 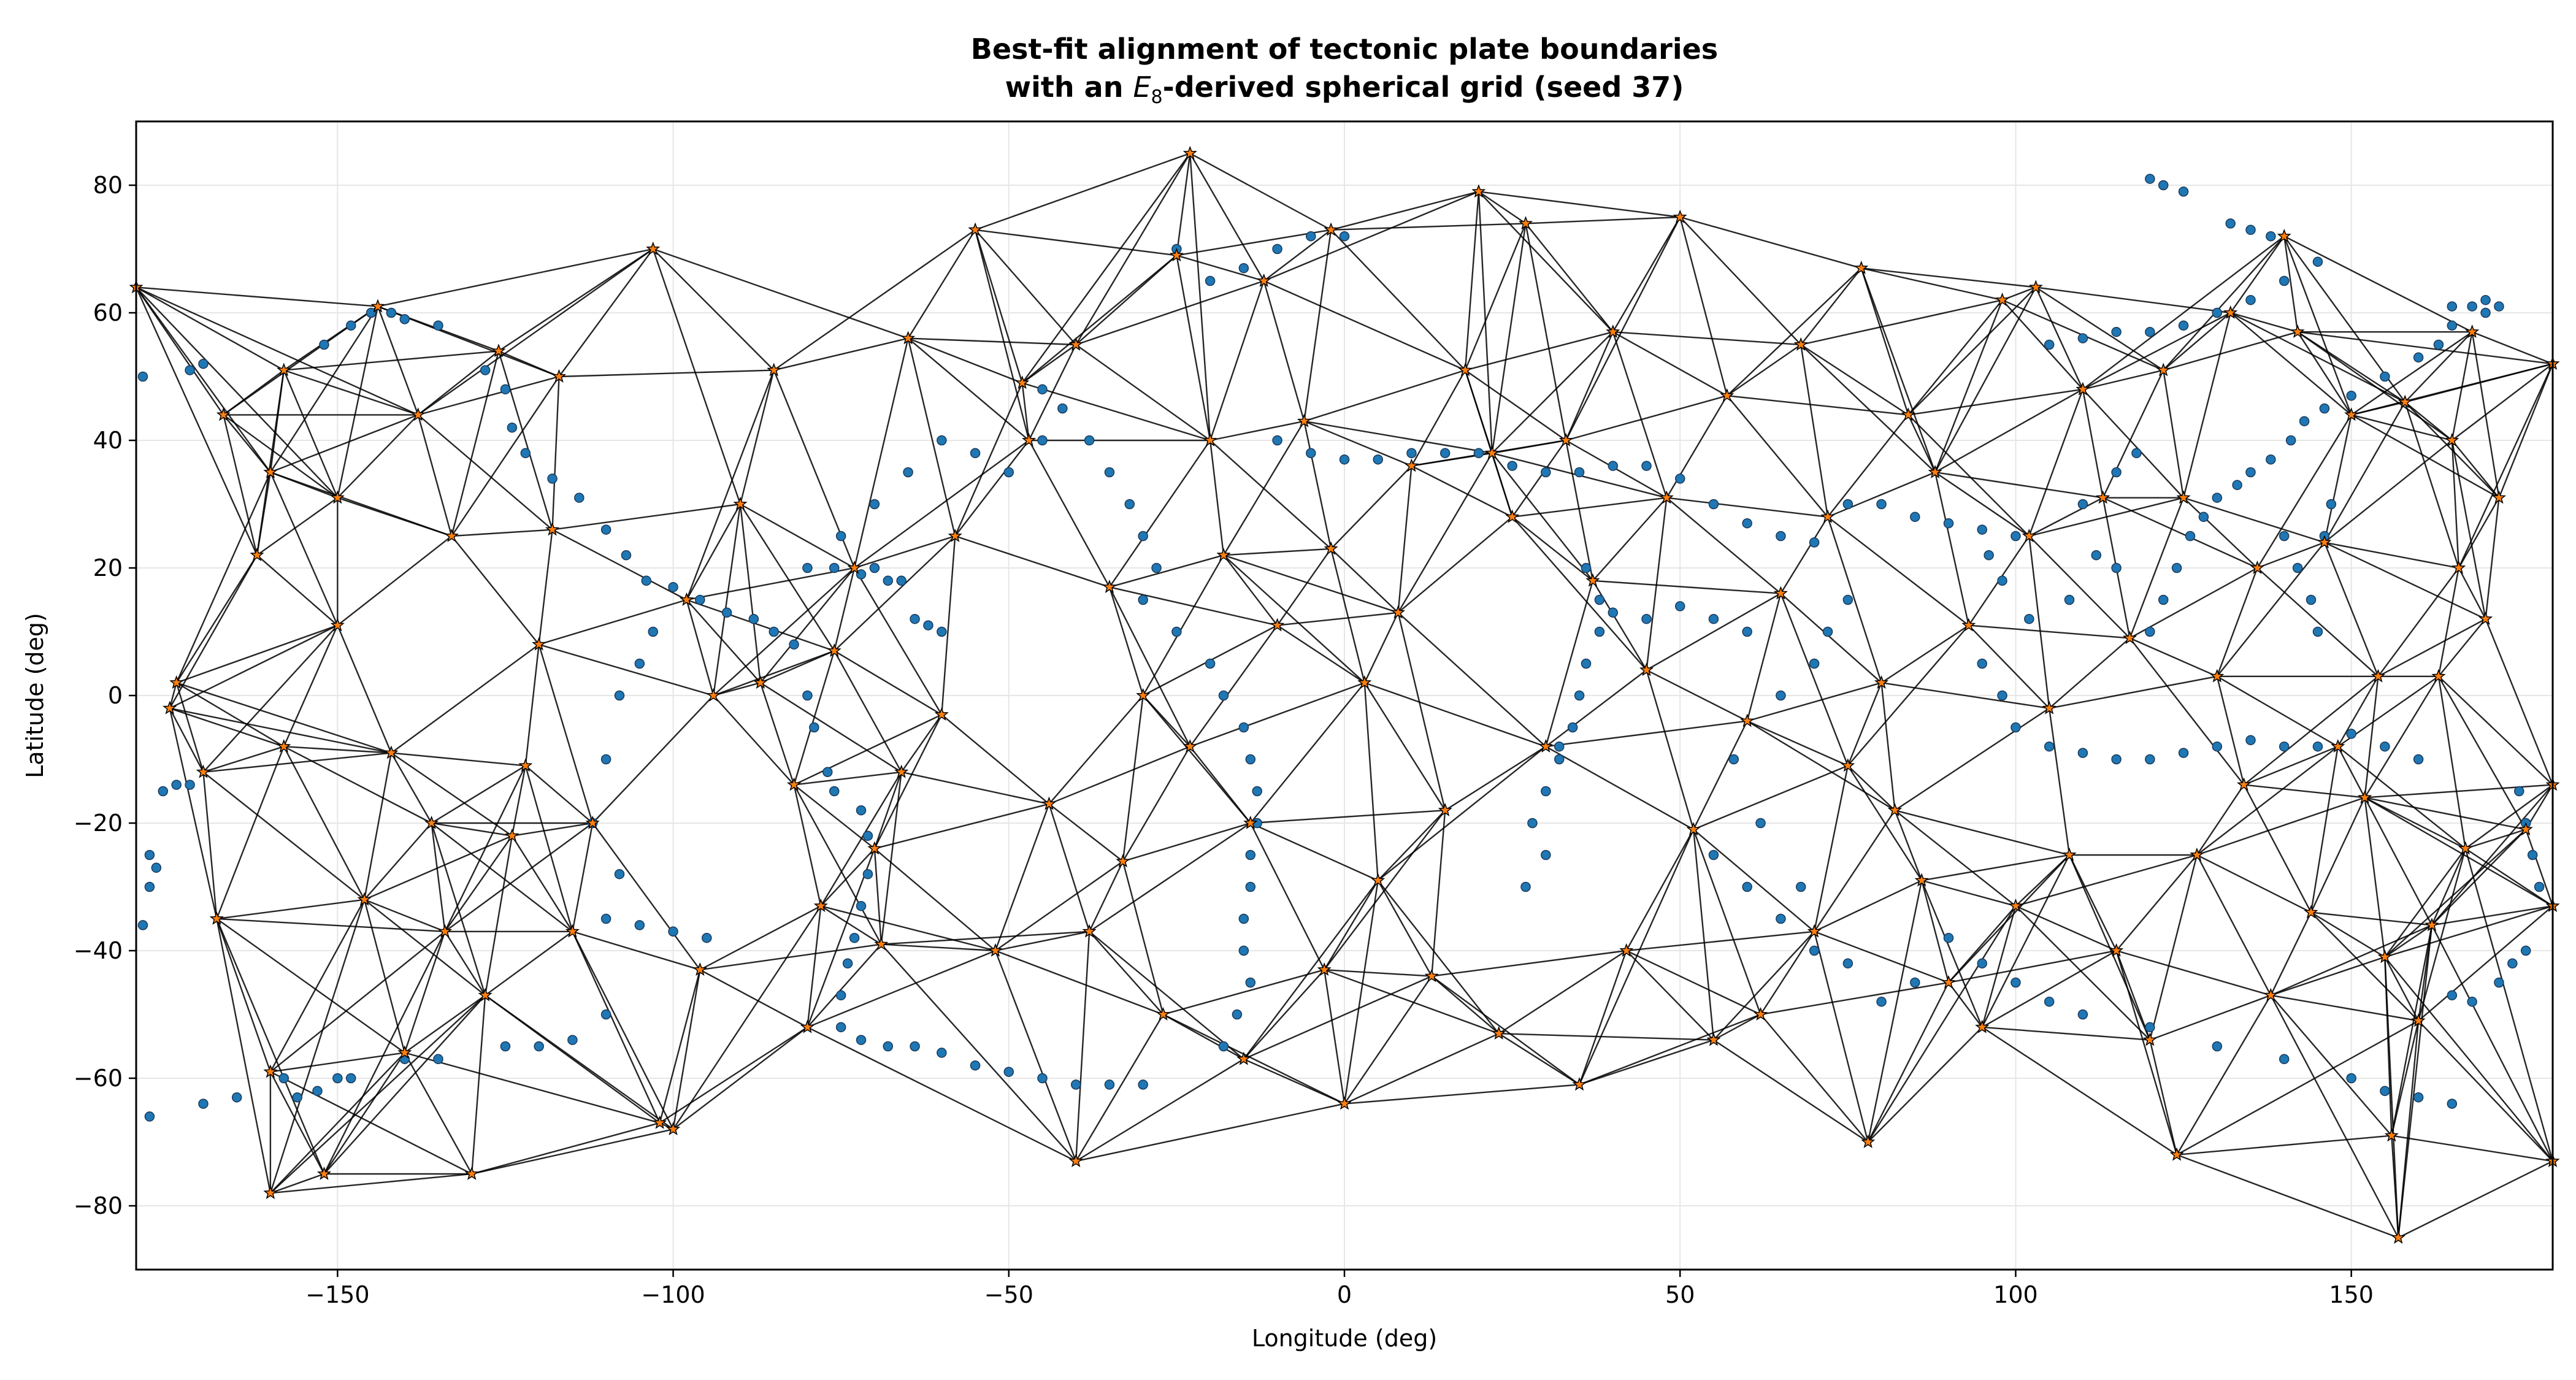 I want to click on chart-title-suffix: -derived spherical grid (seed 37), so click(x=1423, y=87).